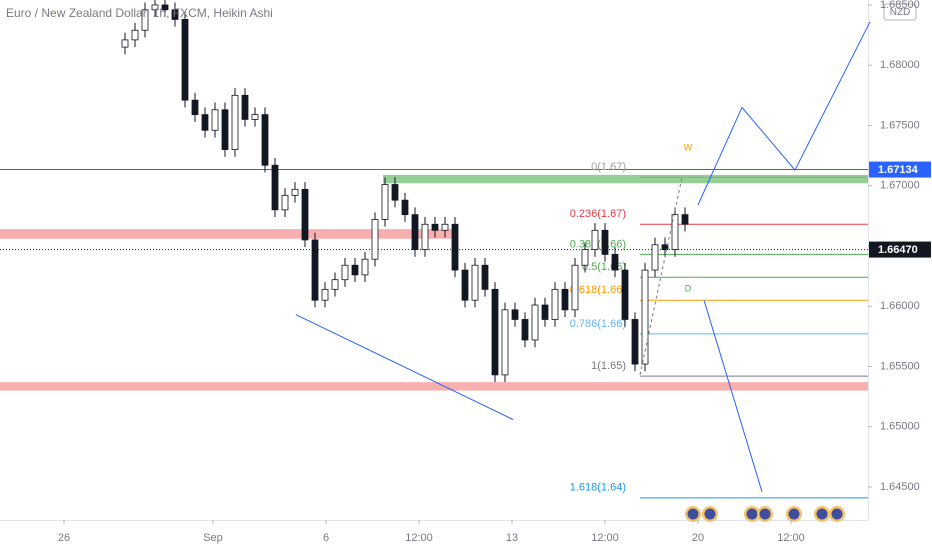 This screenshot has width=932, height=550. What do you see at coordinates (598, 324) in the screenshot?
I see `fib-label: 0.786(1.66)` at bounding box center [598, 324].